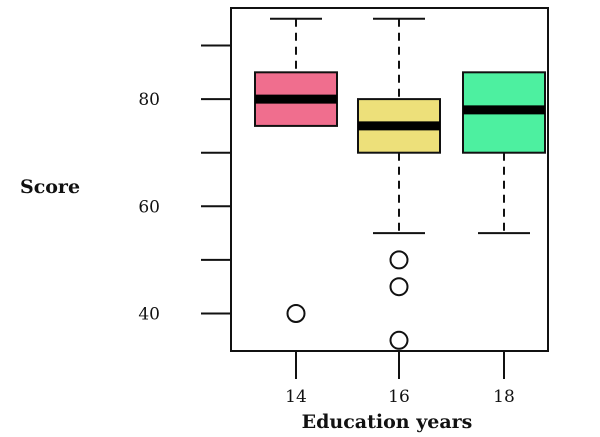  What do you see at coordinates (400, 379) in the screenshot?
I see `x-axis: 14 16 18` at bounding box center [400, 379].